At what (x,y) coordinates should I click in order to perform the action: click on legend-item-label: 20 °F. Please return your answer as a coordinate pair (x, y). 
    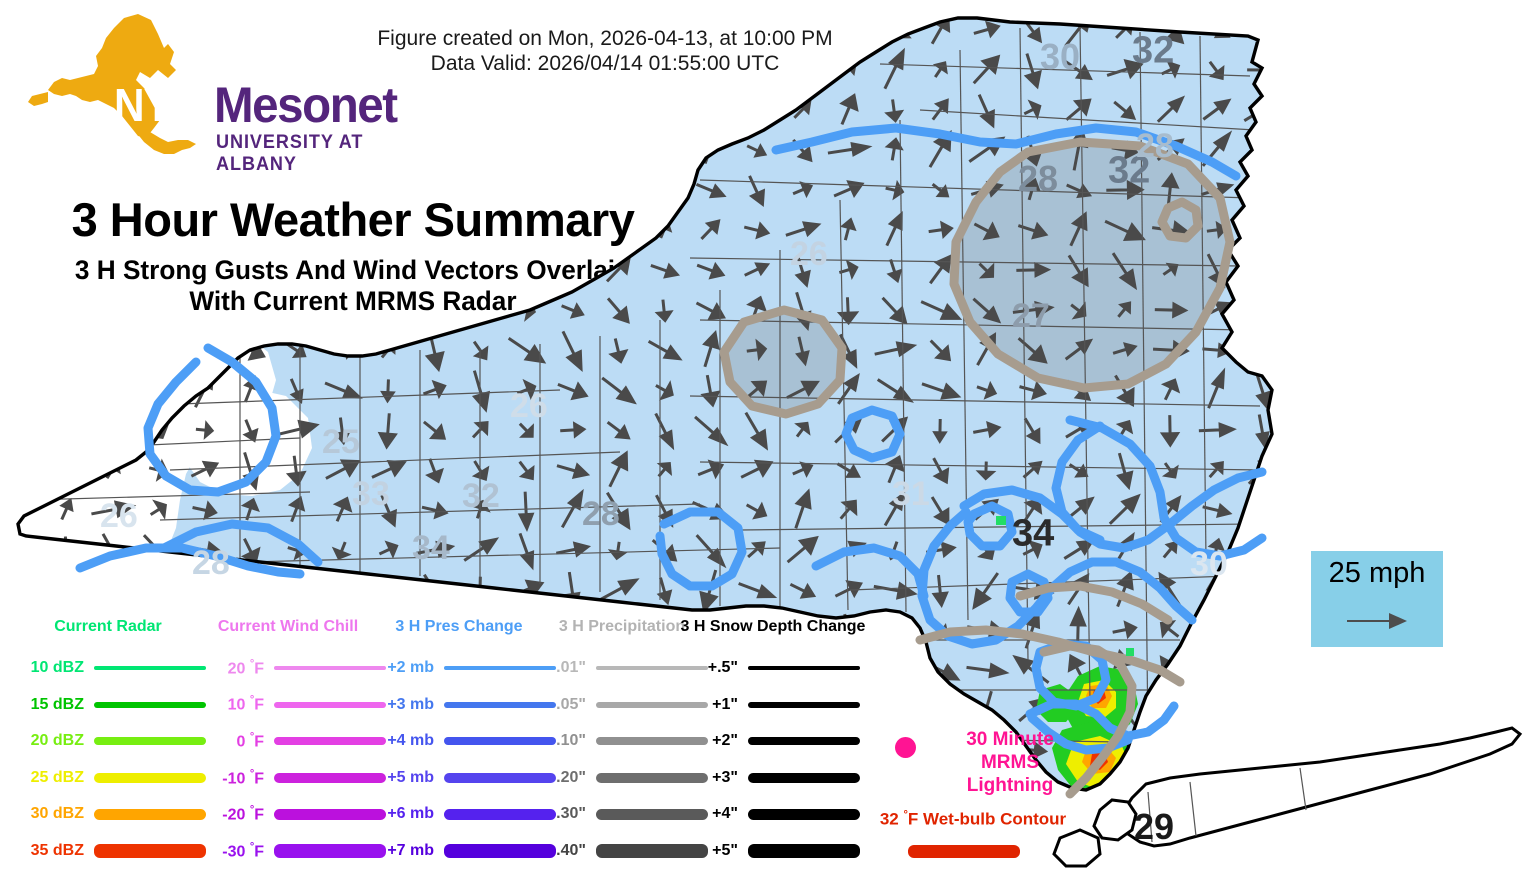
    Looking at the image, I should click on (245, 667).